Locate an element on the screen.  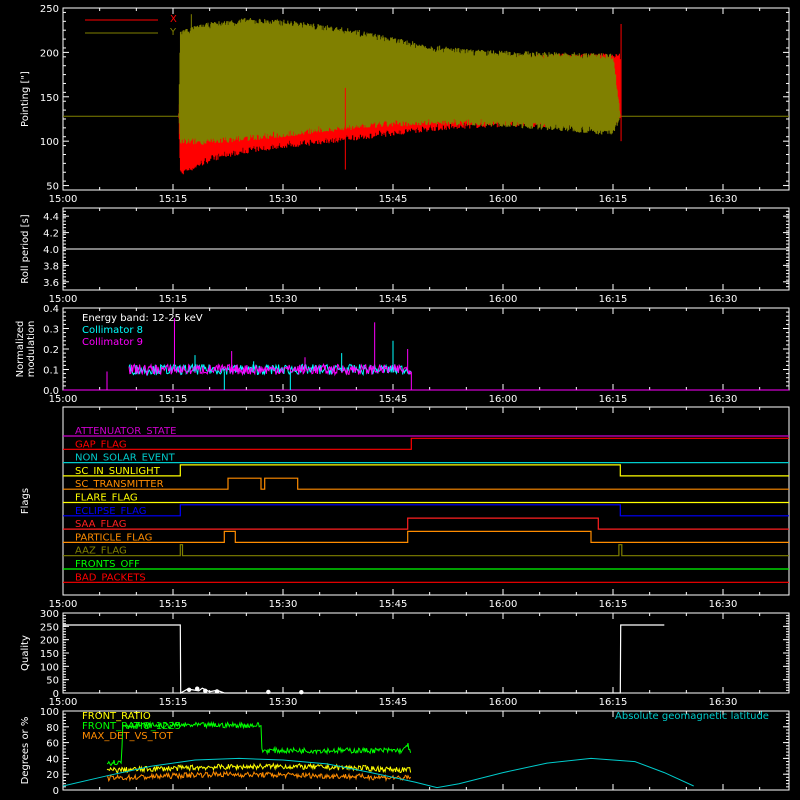
y-tick-label: 0 is located at coordinates (56, 694).